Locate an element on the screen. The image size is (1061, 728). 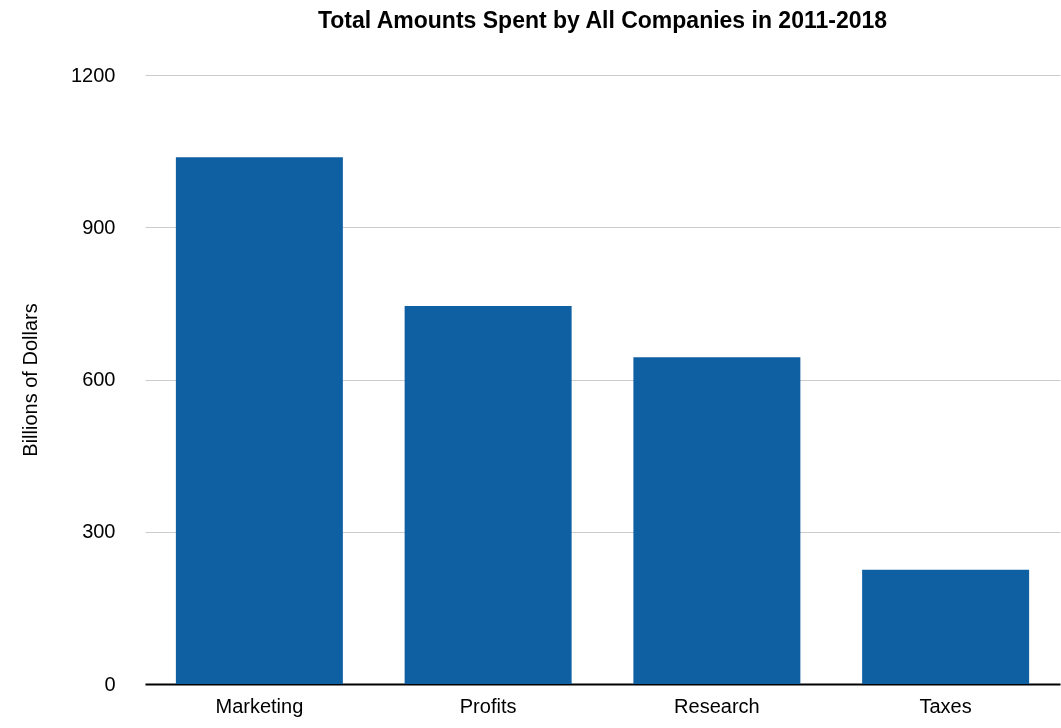
chart-title: Total Amounts Spent by All Companies in 2011-2018 is located at coordinates (602, 20).